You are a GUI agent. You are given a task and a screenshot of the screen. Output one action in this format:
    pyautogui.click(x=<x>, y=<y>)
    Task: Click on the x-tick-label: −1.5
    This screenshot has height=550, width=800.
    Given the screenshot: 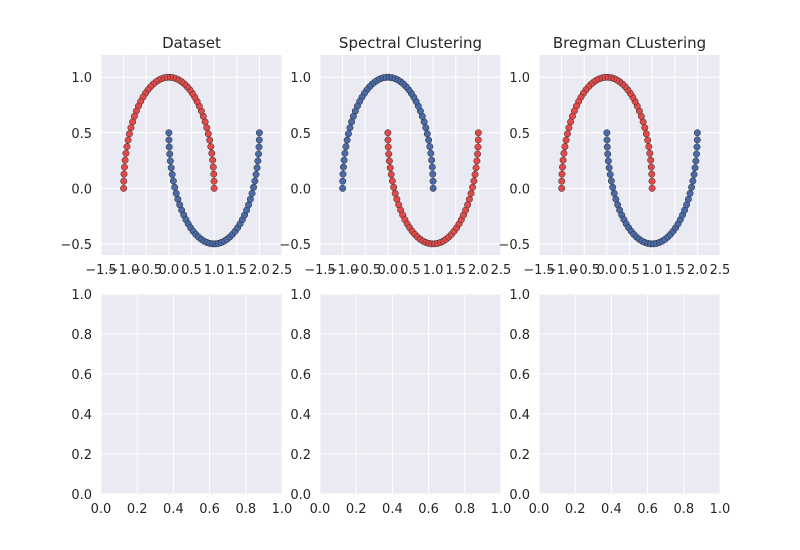 What is the action you would take?
    pyautogui.click(x=101, y=270)
    